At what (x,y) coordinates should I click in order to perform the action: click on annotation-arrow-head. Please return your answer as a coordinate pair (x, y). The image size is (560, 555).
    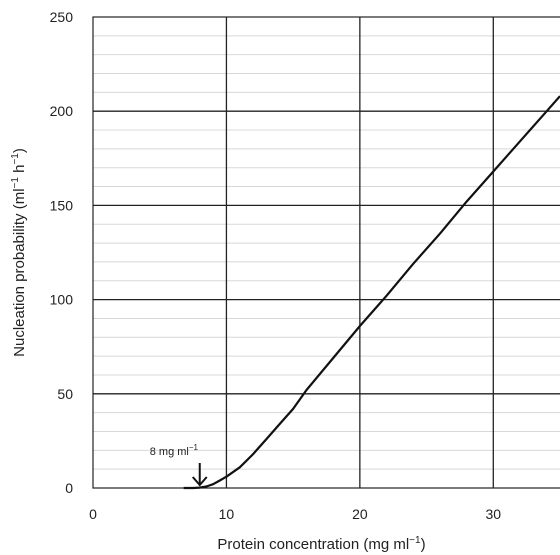
    Looking at the image, I should click on (199, 481).